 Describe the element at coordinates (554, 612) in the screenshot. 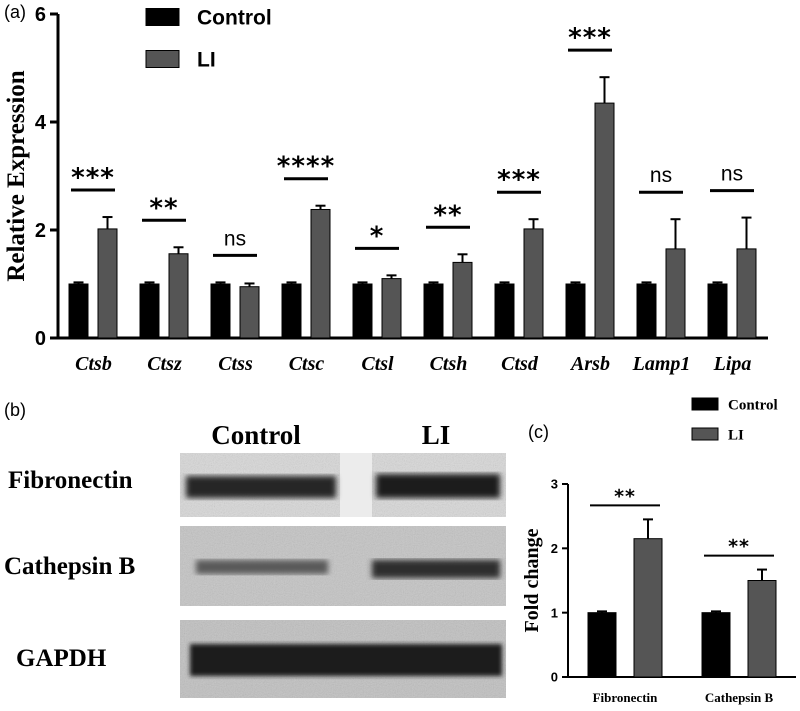

I see `y-tick-label: 1` at that location.